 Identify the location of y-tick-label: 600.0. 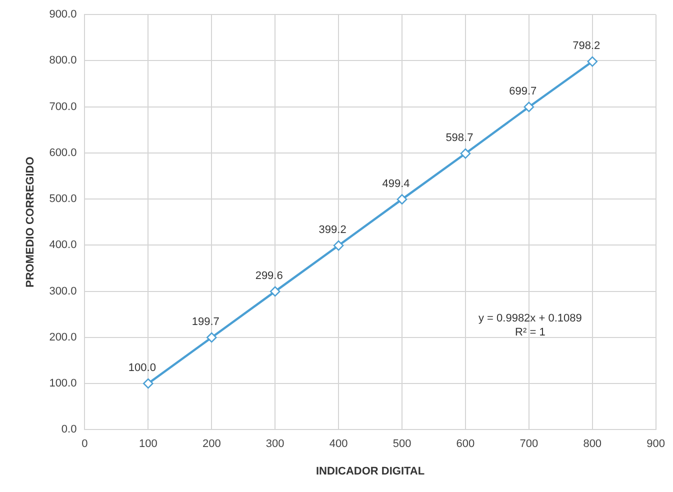
(63, 152).